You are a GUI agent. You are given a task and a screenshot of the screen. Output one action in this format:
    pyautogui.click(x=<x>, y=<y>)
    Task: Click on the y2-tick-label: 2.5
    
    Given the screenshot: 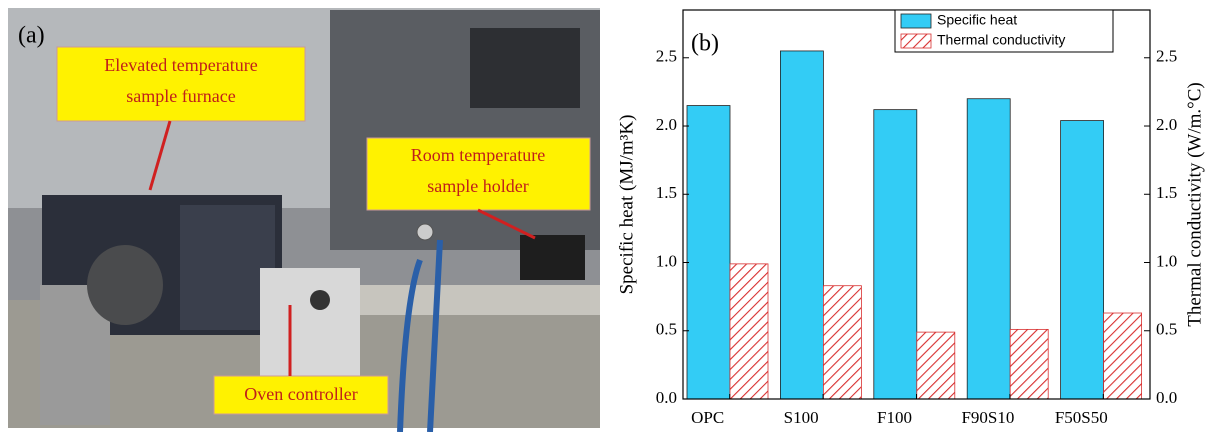 What is the action you would take?
    pyautogui.click(x=1166, y=56)
    